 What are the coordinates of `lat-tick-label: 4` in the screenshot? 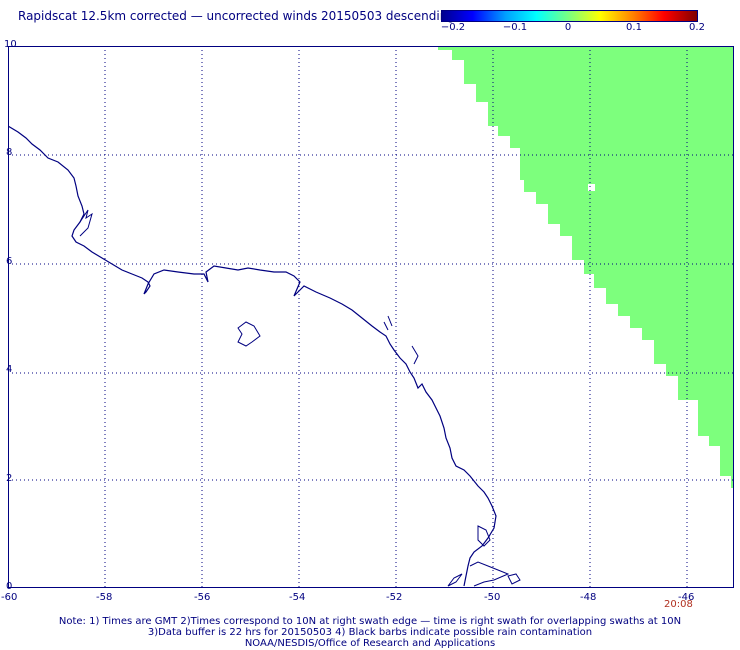 It's located at (9, 369).